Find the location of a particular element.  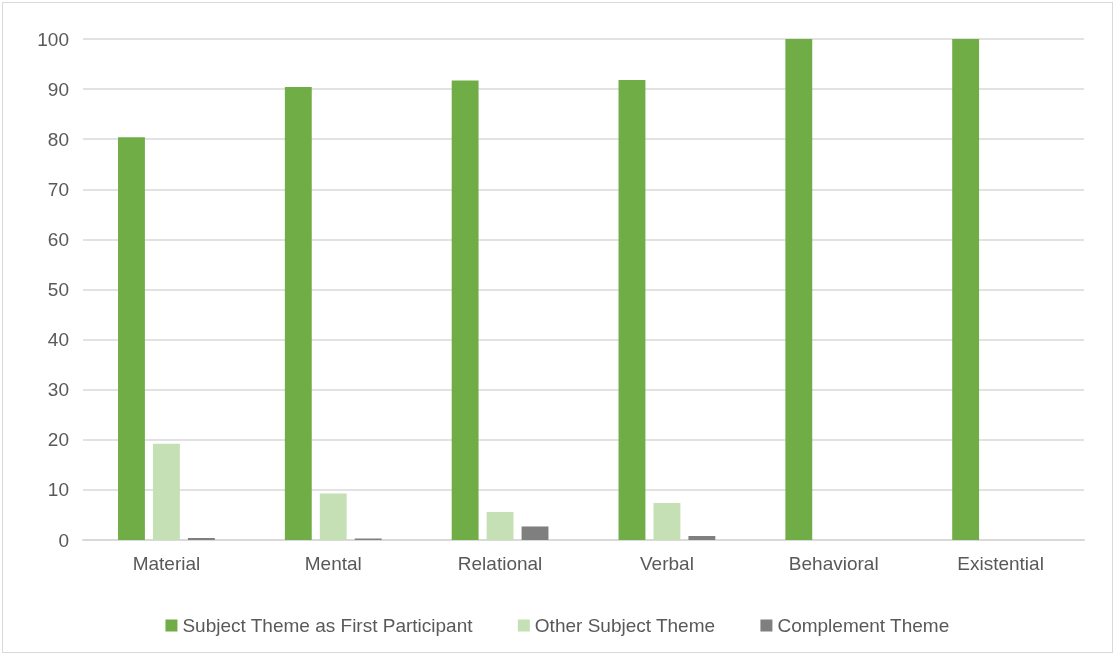

y-tick-label: 80 is located at coordinates (58, 139).